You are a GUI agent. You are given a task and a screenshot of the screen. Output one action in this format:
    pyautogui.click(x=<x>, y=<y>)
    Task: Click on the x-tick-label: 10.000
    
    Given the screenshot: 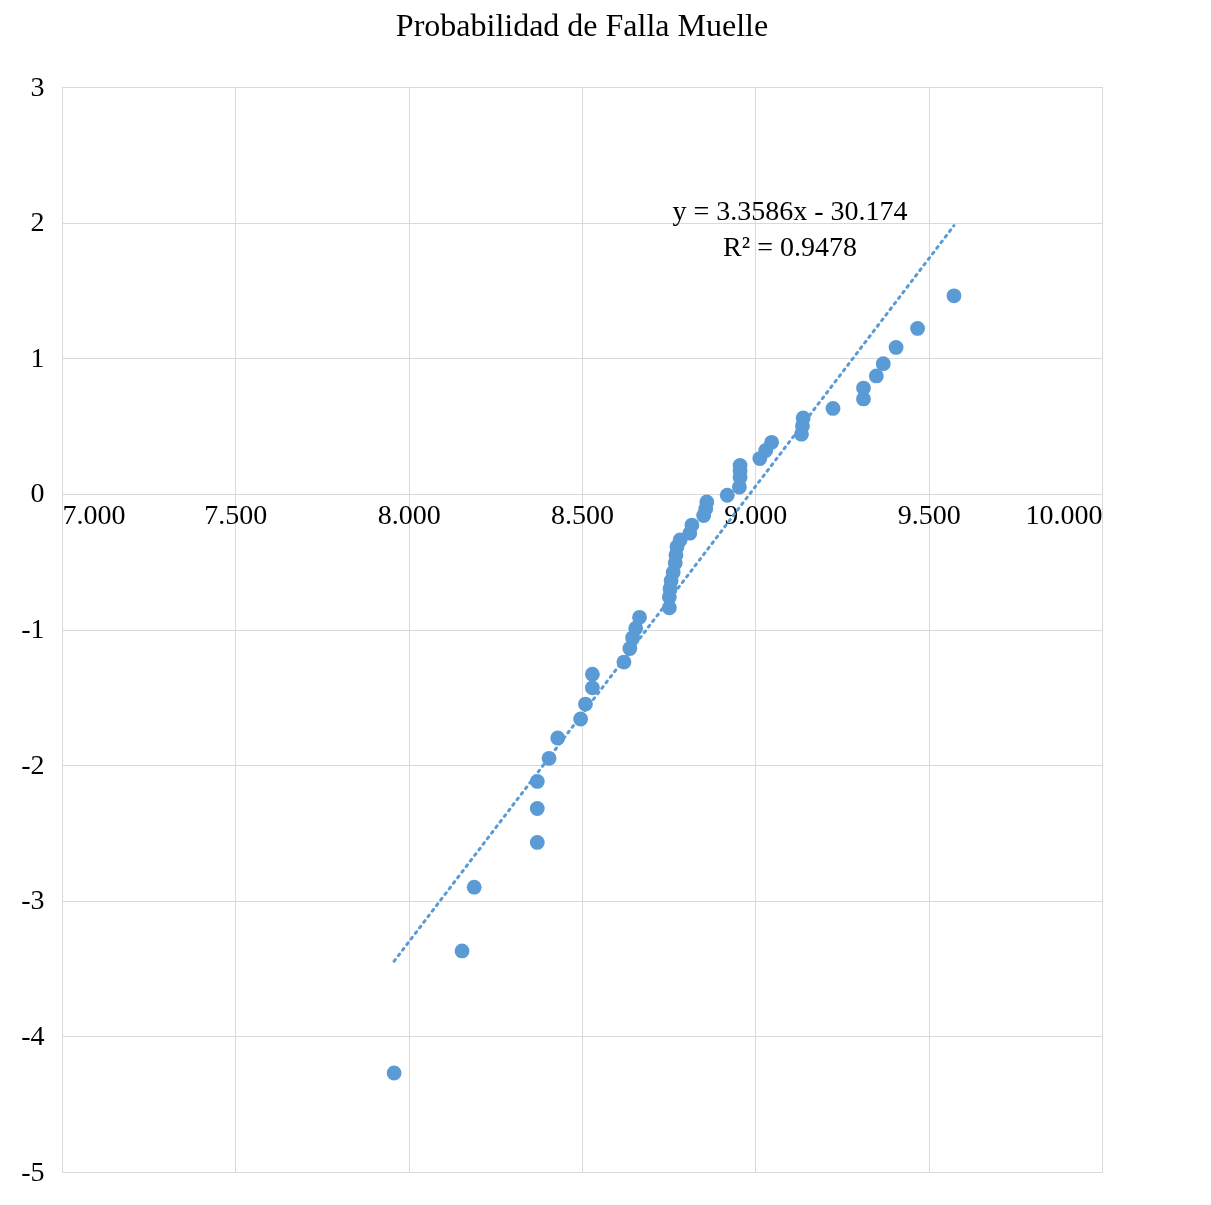 What is the action you would take?
    pyautogui.click(x=1064, y=515)
    